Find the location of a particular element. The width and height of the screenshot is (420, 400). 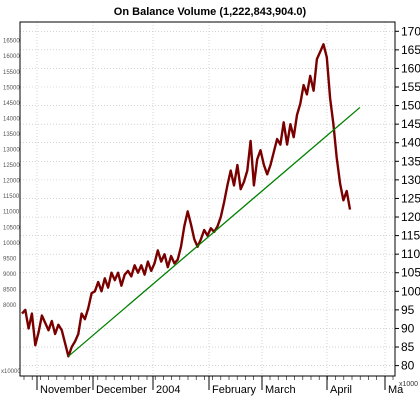

right-multiplier: x1000 is located at coordinates (408, 384).